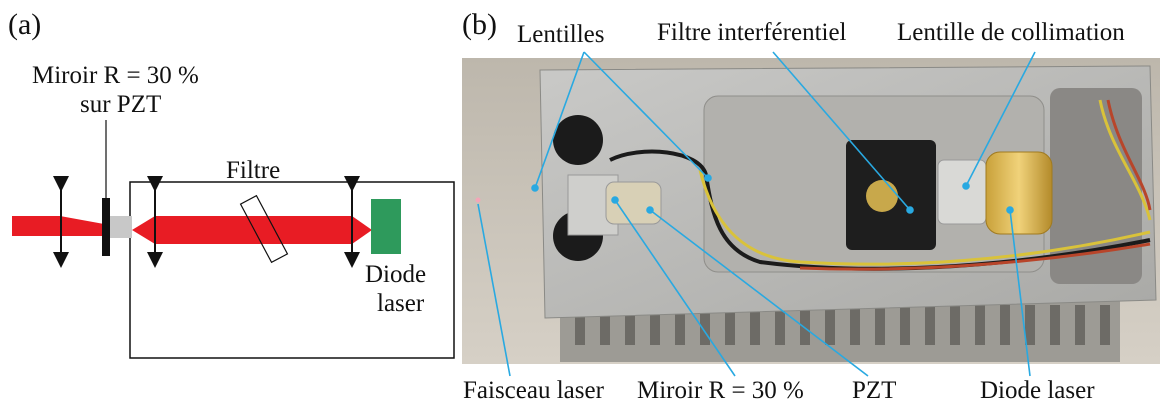 This screenshot has height=408, width=1162. I want to click on pointer-beam, so click(494, 290).